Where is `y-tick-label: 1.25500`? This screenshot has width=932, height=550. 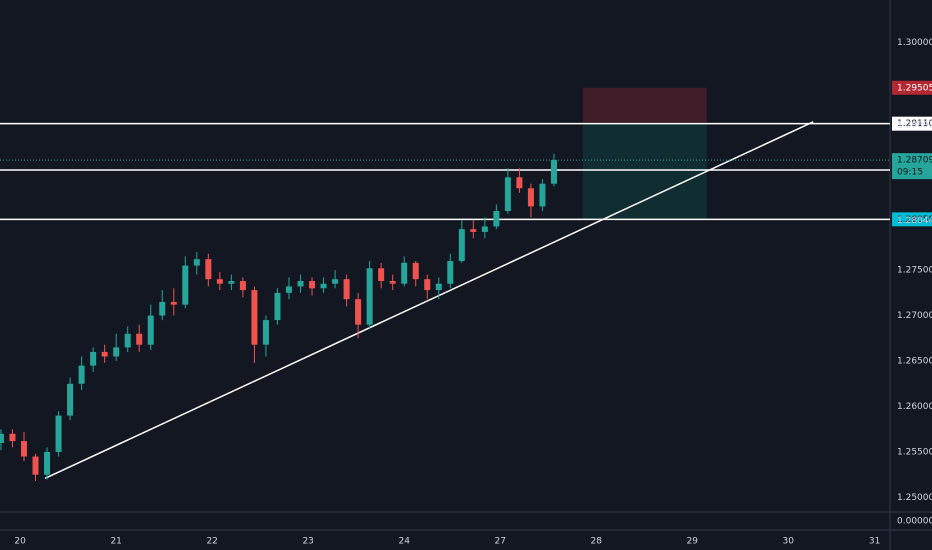
y-tick-label: 1.25500 is located at coordinates (914, 452).